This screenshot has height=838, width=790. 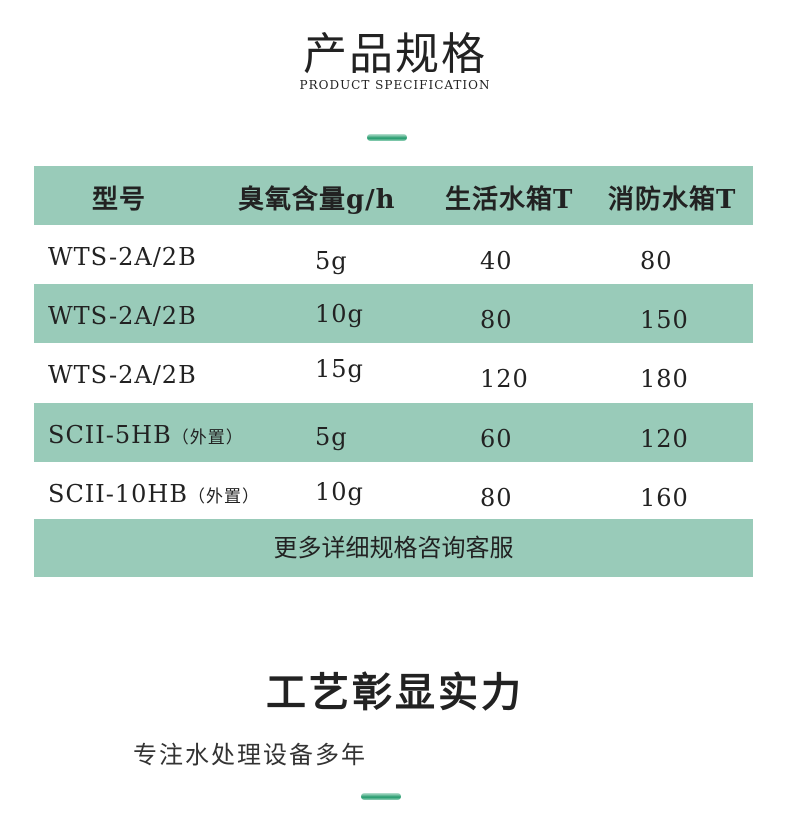 I want to click on model-name: SCII-10HB, so click(x=118, y=494).